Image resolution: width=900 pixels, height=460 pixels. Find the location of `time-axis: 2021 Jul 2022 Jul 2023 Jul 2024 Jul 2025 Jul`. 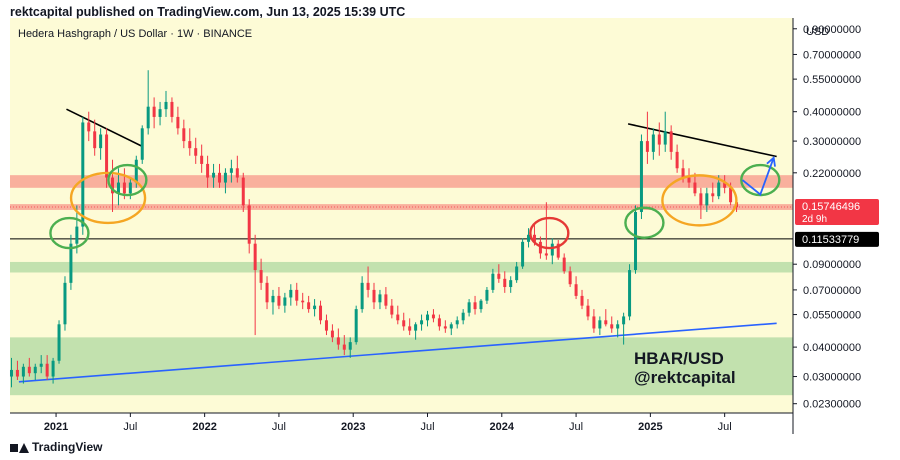

time-axis: 2021 Jul 2022 Jul 2023 Jul 2024 Jul 2025 Jul is located at coordinates (388, 423).